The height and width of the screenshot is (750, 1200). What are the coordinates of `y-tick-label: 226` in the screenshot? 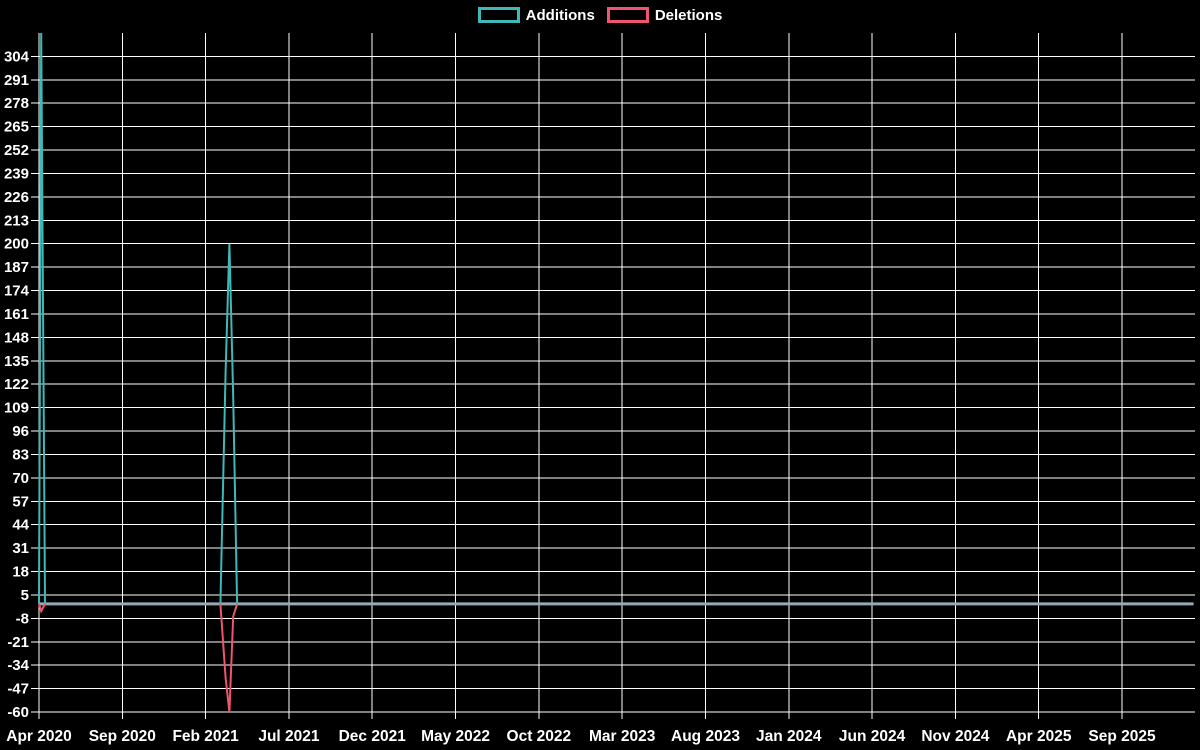 It's located at (16, 197).